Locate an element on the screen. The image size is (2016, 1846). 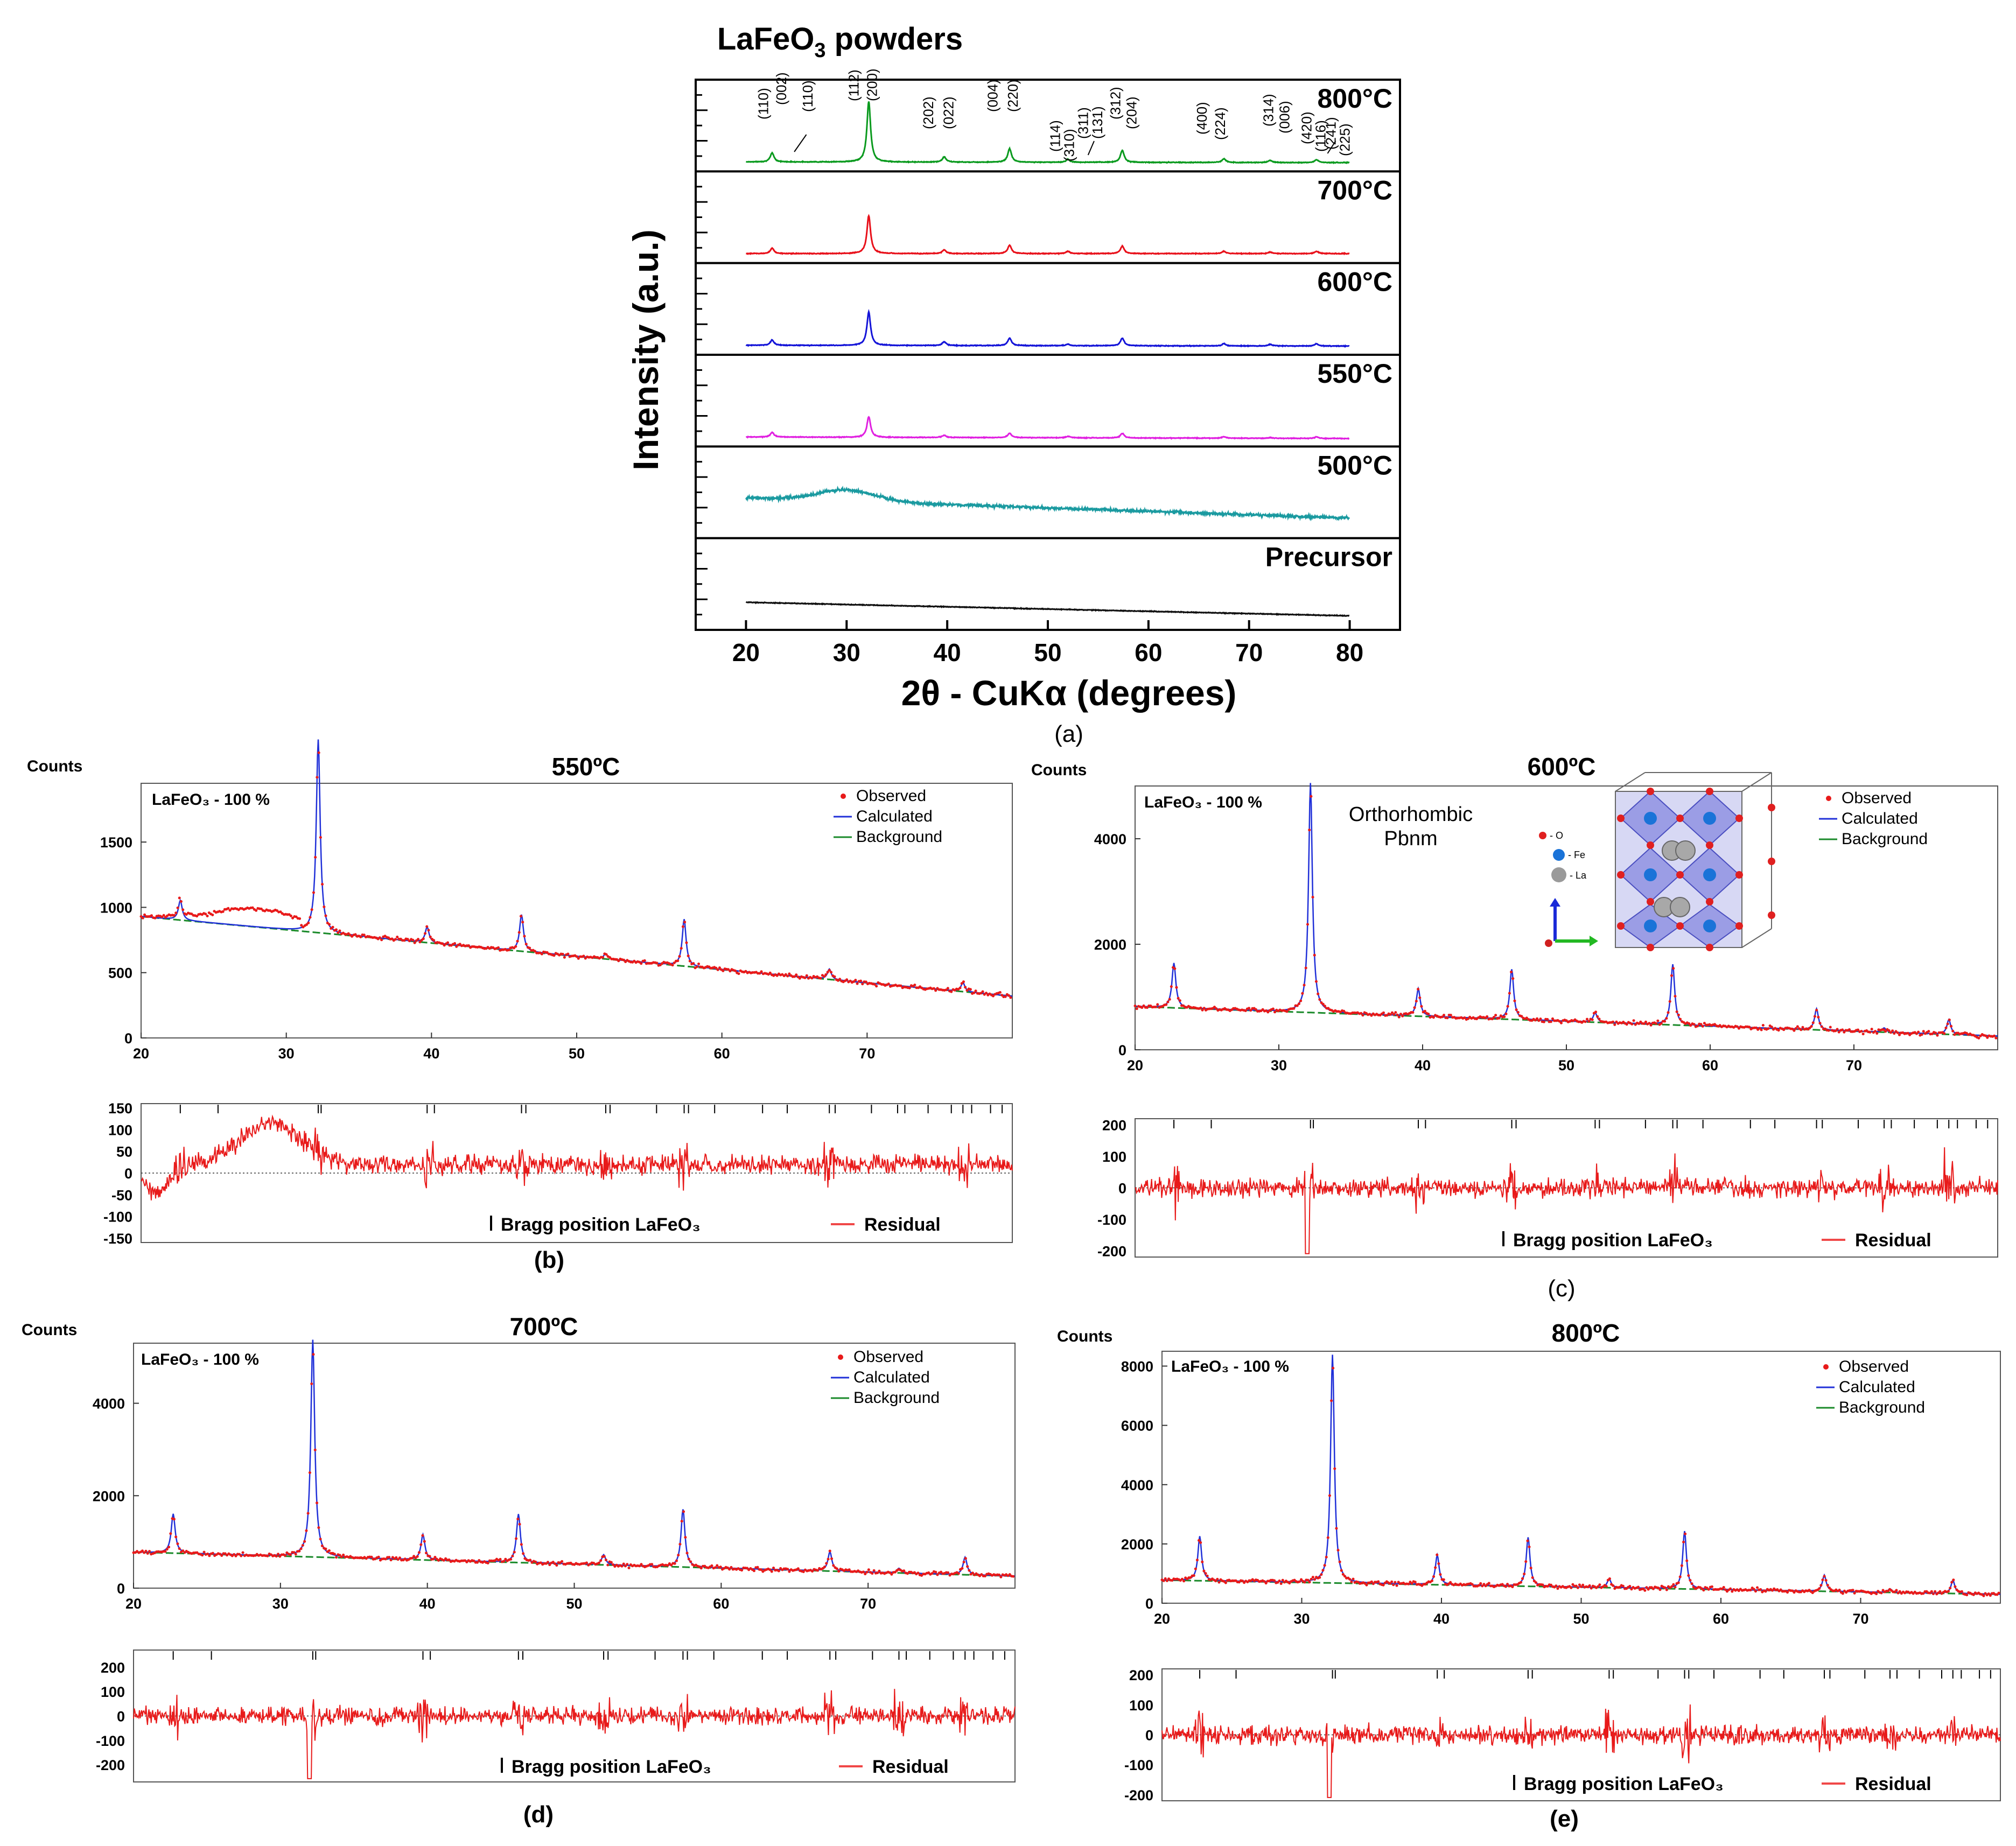
y-tick-label: 8000 is located at coordinates (1137, 1367).